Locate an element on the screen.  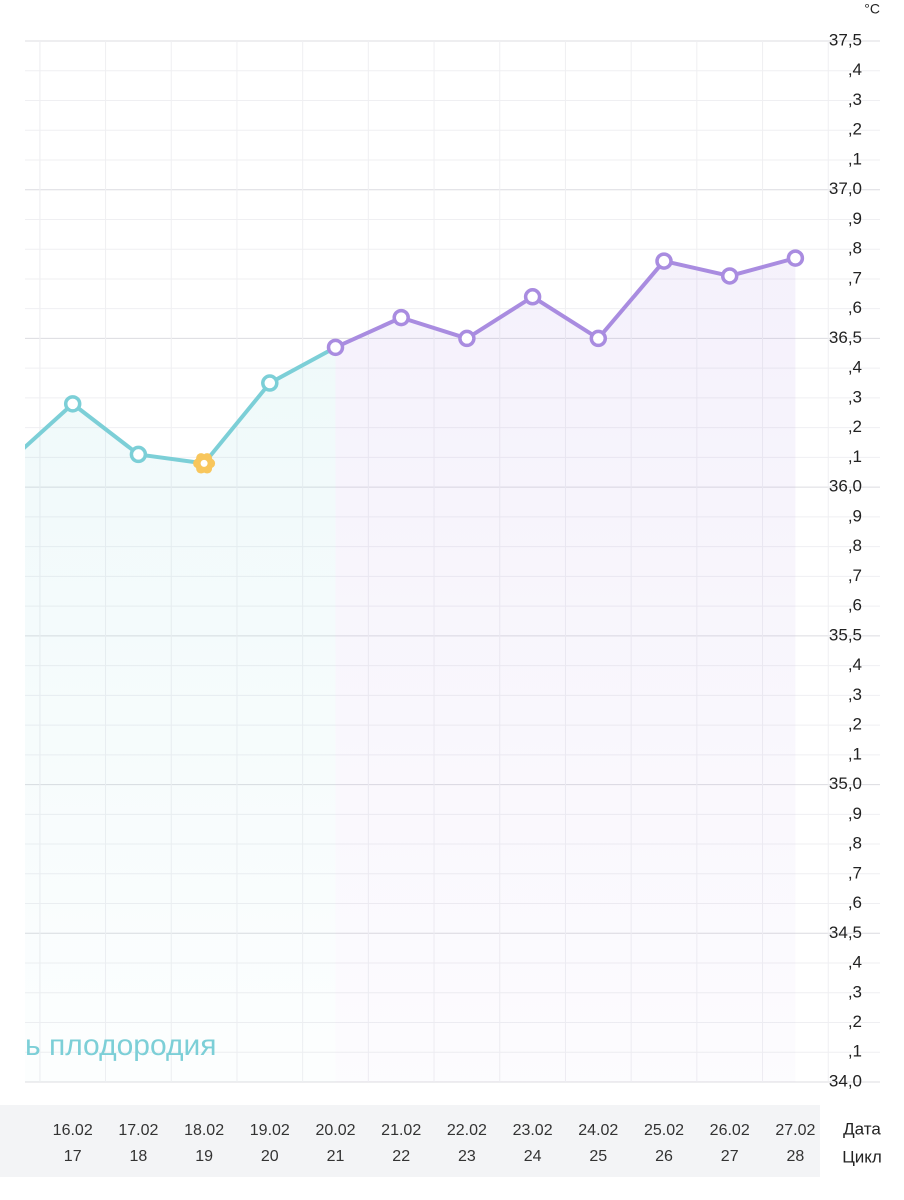
y-tick-label: 35,5 is located at coordinates (845, 634).